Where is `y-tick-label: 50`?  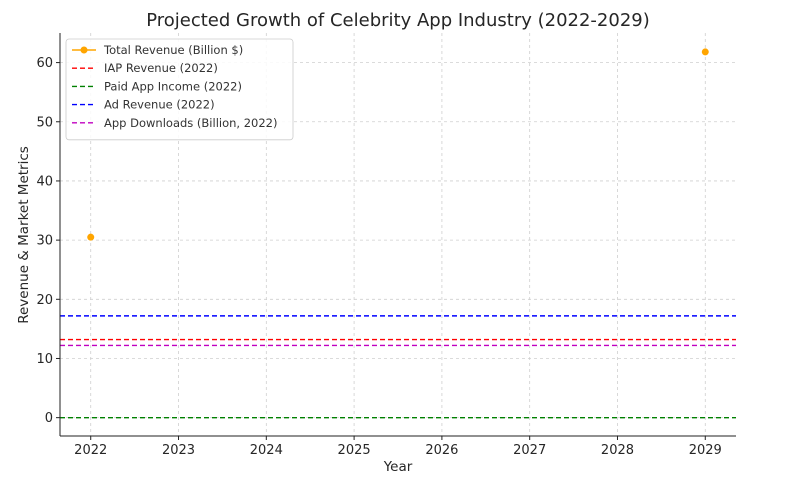 y-tick-label: 50 is located at coordinates (44, 122).